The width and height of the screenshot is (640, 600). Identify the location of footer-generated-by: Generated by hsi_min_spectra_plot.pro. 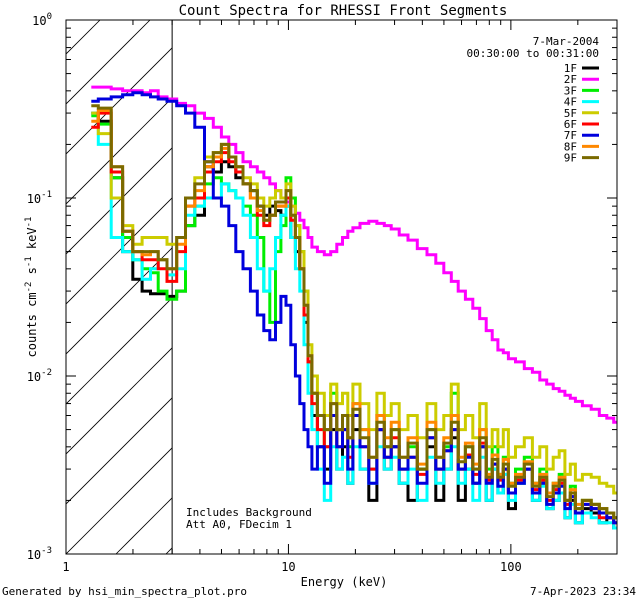
(124, 591).